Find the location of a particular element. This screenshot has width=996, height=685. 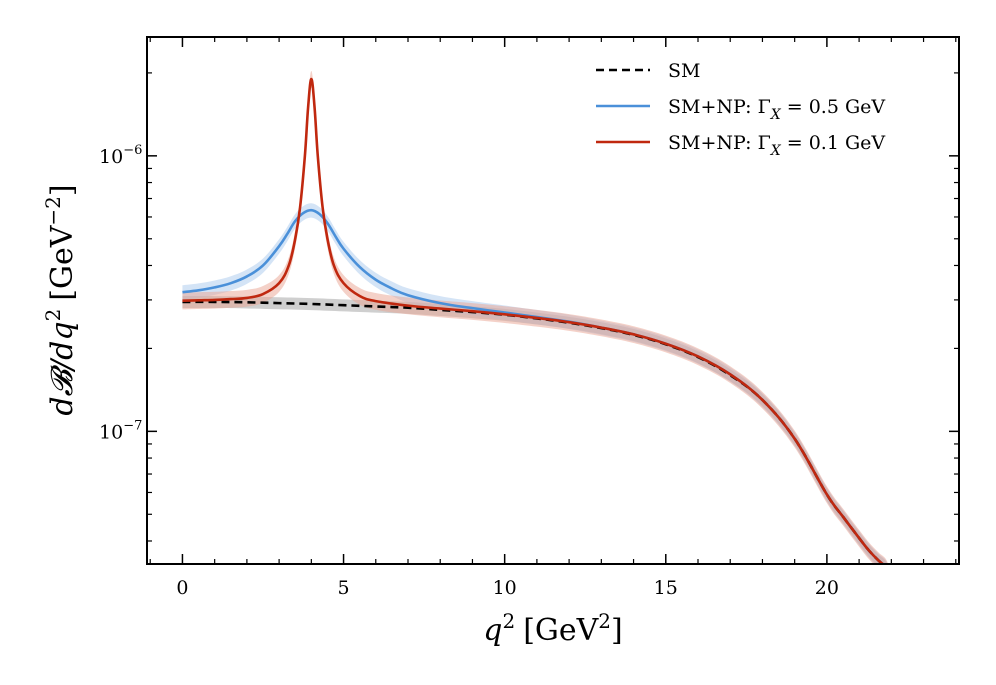

x-axis-label: q2 [GeV2] is located at coordinates (553, 628).